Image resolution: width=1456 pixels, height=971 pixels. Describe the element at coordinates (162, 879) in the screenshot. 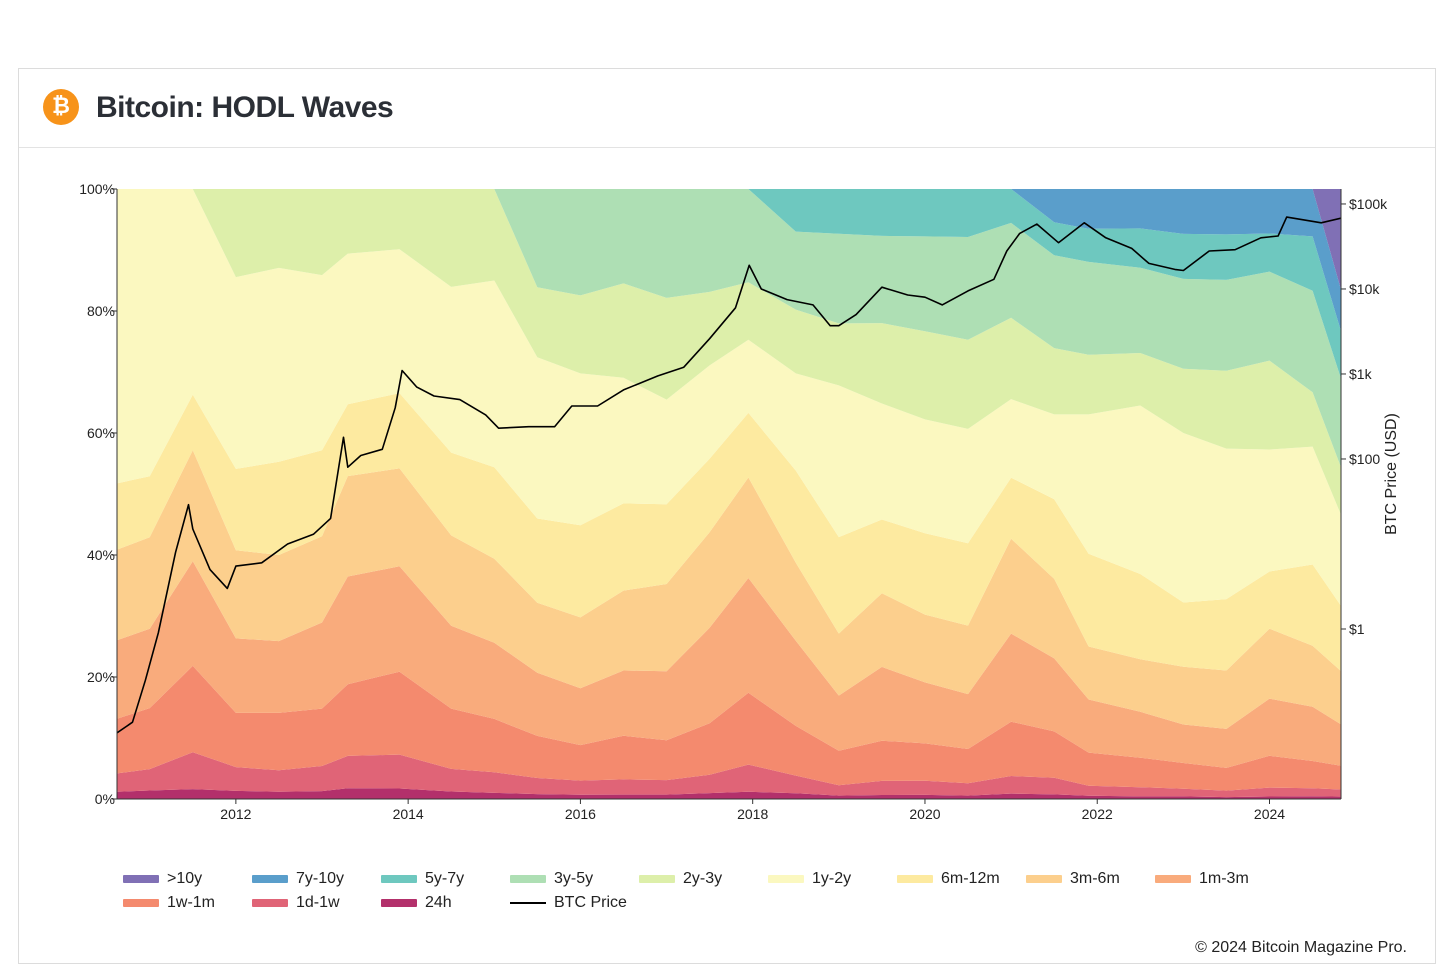

I see `legend-item: >10y` at that location.